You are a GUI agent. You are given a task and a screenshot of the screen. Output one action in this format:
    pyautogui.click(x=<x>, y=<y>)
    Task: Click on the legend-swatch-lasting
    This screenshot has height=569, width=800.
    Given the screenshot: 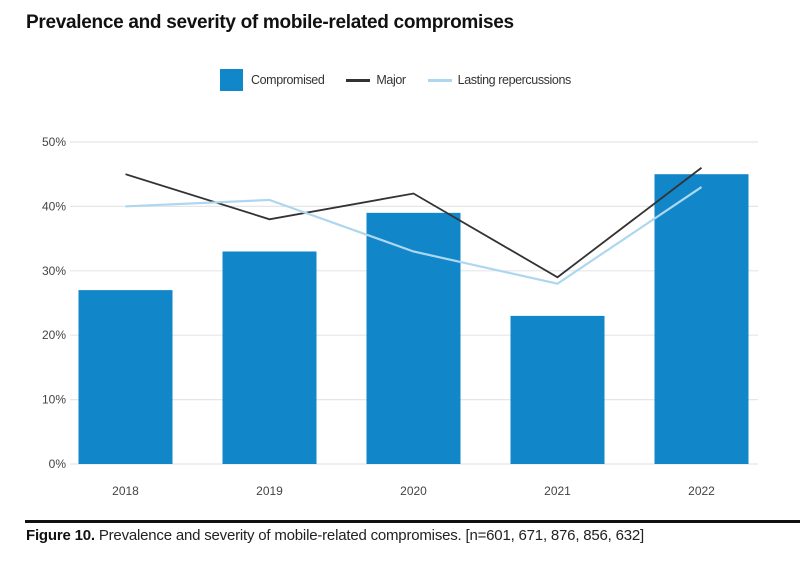 What is the action you would take?
    pyautogui.click(x=439, y=80)
    